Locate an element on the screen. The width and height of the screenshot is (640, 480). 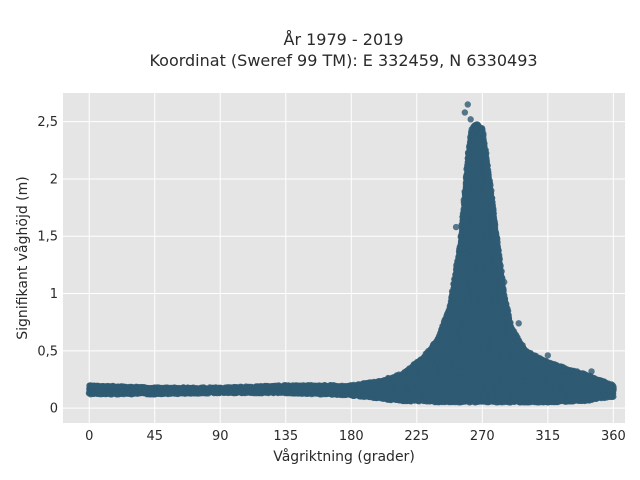
chart-title-line1: År 1979 - 2019 is located at coordinates (344, 39).